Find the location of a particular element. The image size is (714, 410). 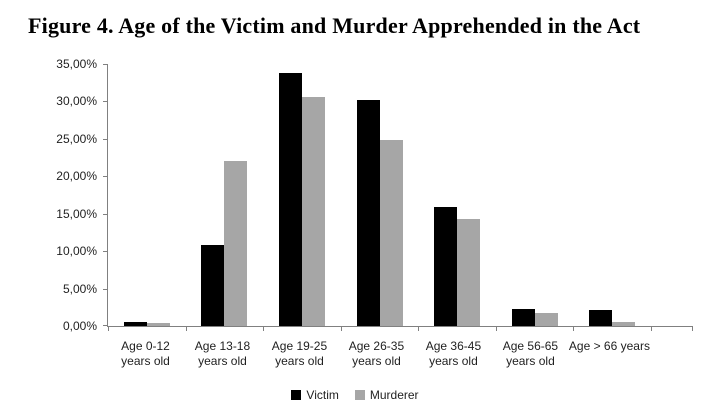

legend-label-murderer: Murderer is located at coordinates (394, 395).